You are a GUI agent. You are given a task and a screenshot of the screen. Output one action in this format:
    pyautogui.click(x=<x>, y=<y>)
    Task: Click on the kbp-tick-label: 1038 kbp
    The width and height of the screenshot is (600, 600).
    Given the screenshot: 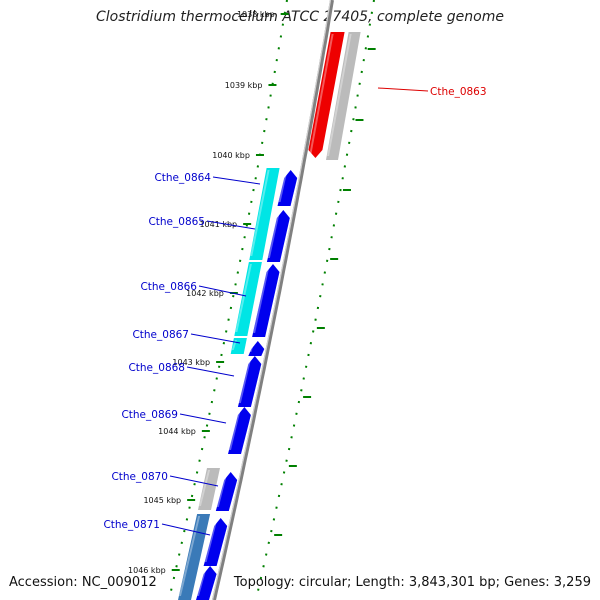 What is the action you would take?
    pyautogui.click(x=256, y=14)
    